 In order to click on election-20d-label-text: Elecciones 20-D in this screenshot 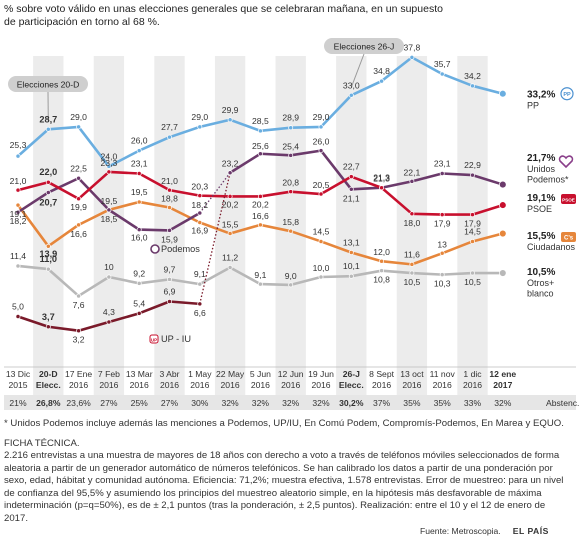, I will do `click(48, 85)`.